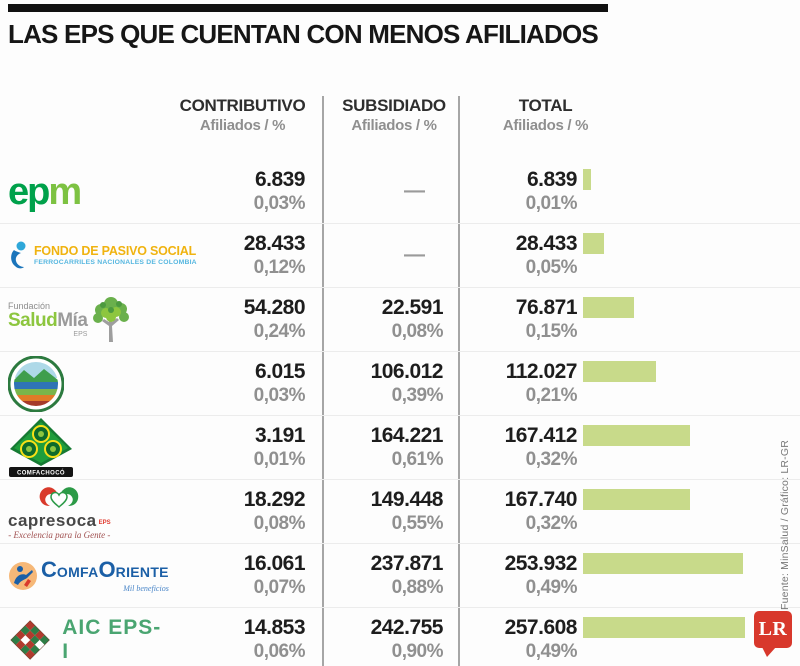 This screenshot has height=666, width=800. Describe the element at coordinates (49, 569) in the screenshot. I see `comfaoriente-logo-text: C` at that location.